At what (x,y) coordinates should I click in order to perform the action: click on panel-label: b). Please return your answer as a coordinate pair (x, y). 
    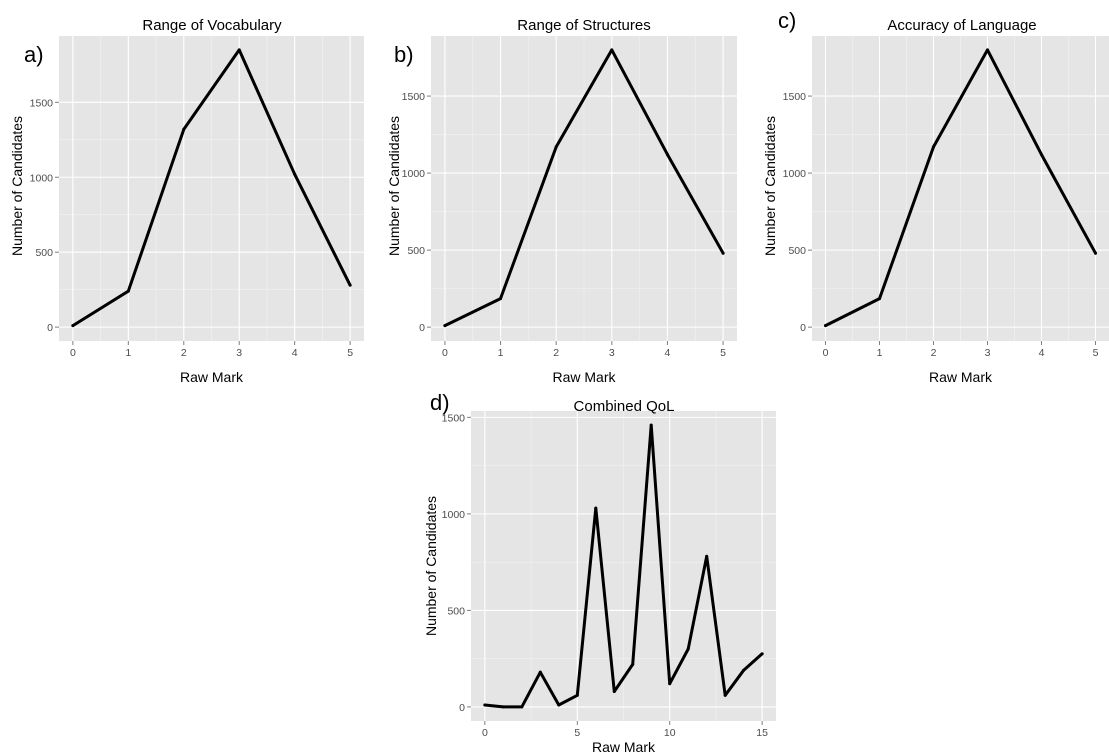
    Looking at the image, I should click on (404, 54).